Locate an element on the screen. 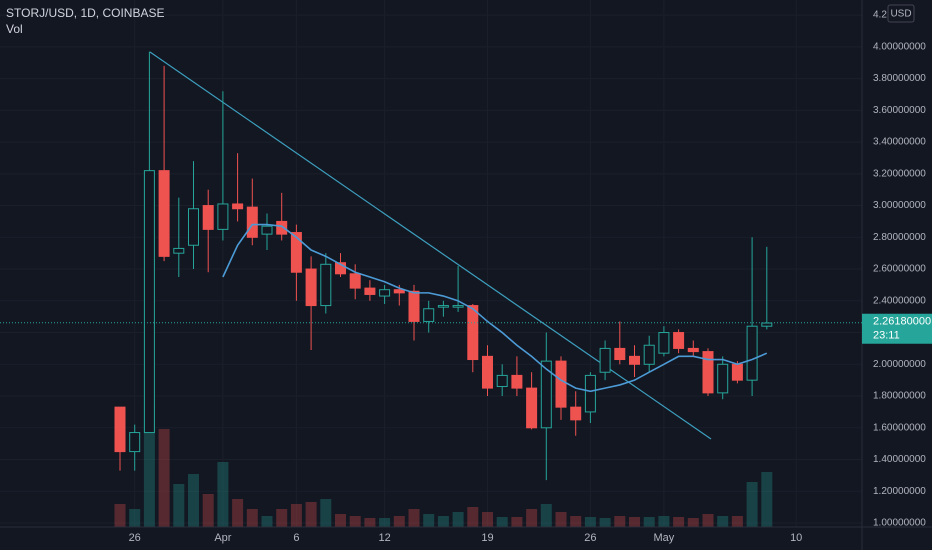 This screenshot has width=932, height=550. symbol-title: STORJ/USD, 1D, COINBASE is located at coordinates (85, 13).